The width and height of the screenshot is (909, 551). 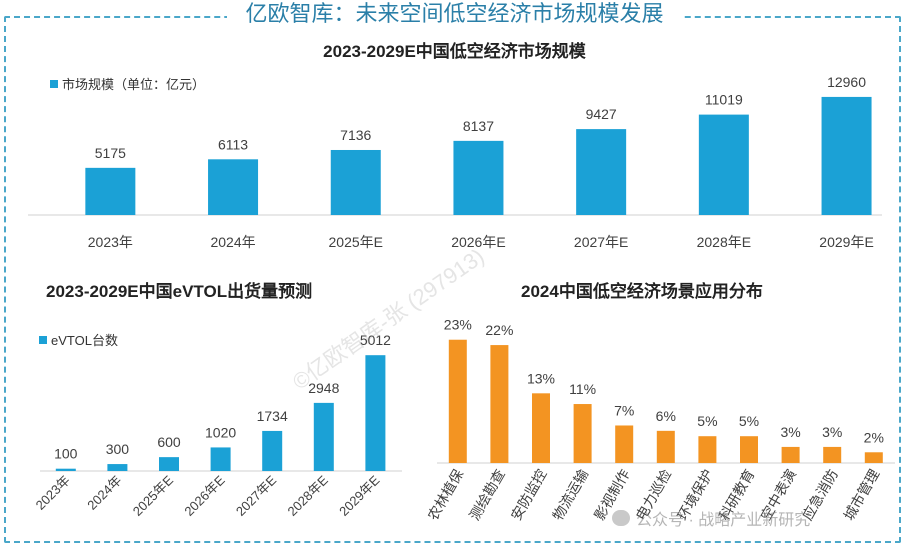 What do you see at coordinates (570, 495) in the screenshot?
I see `chart3-category-label: 物流运输` at bounding box center [570, 495].